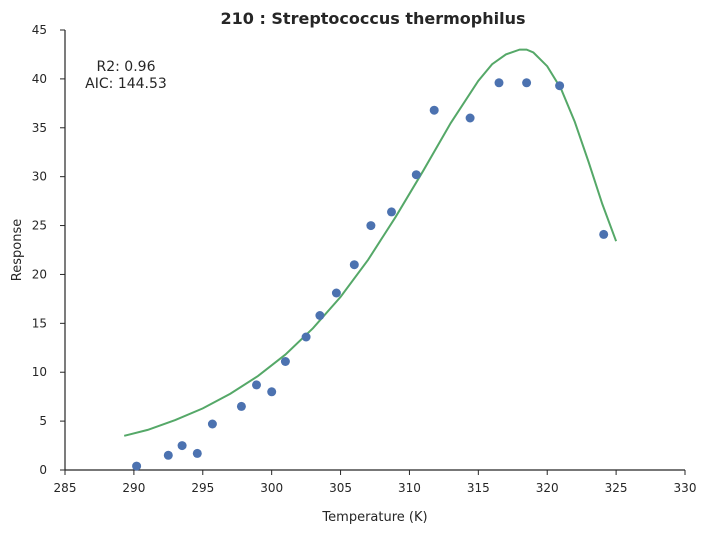 The image size is (706, 533). Describe the element at coordinates (340, 488) in the screenshot. I see `x-tick-label: 305` at that location.